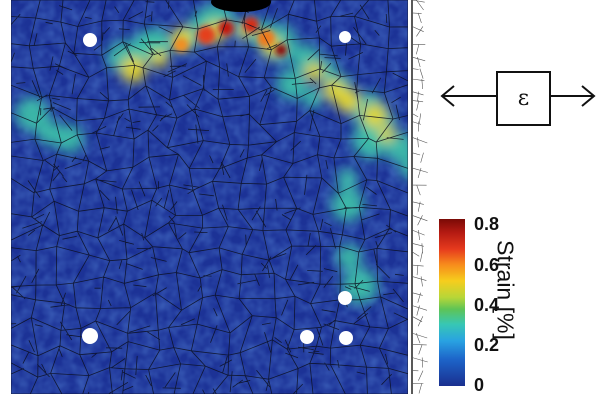 The height and width of the screenshot is (395, 597). Describe the element at coordinates (420, 197) in the screenshot. I see `grain-edge-strip` at that location.